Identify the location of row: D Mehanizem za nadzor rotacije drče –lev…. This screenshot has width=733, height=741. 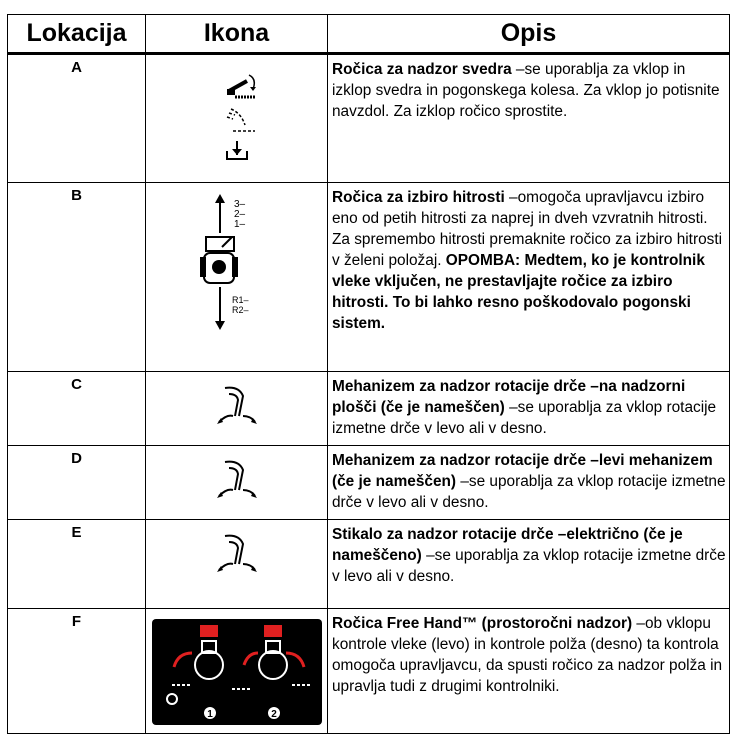
(368, 482).